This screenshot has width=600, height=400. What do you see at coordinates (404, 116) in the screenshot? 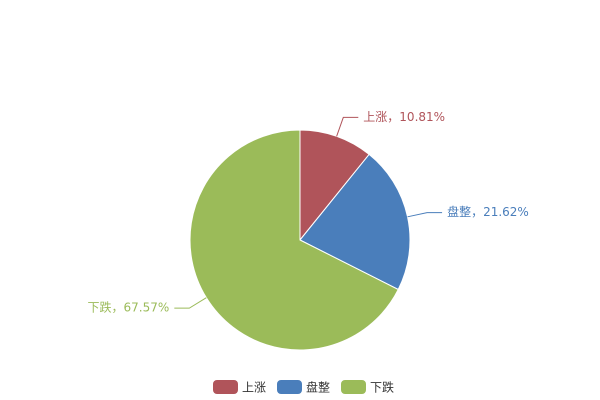
I see `data-label: 上涨，10.81%` at bounding box center [404, 116].